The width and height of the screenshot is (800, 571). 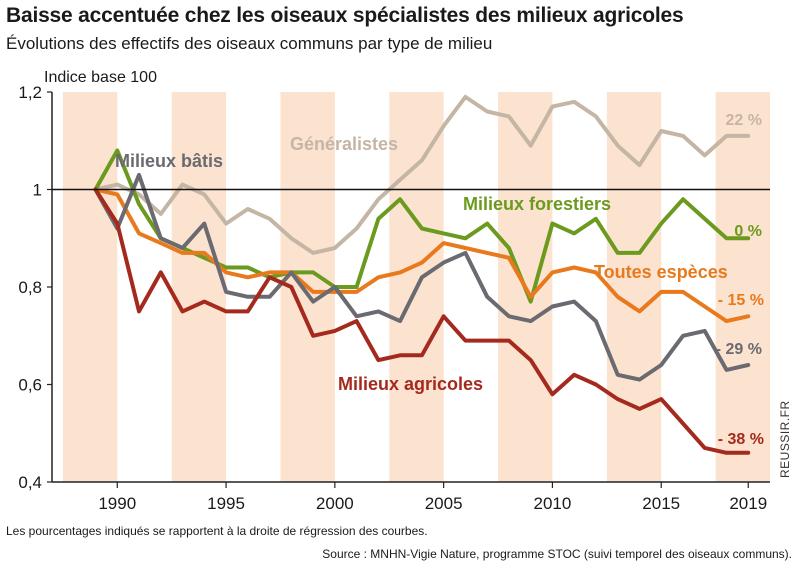 What do you see at coordinates (661, 503) in the screenshot?
I see `x-tick-label: 2015` at bounding box center [661, 503].